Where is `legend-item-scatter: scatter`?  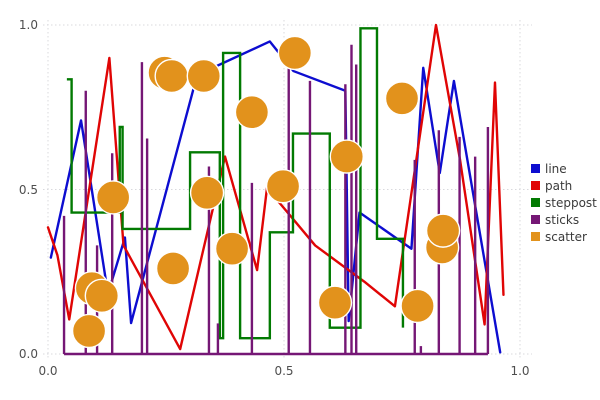
legend-item-scatter: scatter is located at coordinates (564, 236).